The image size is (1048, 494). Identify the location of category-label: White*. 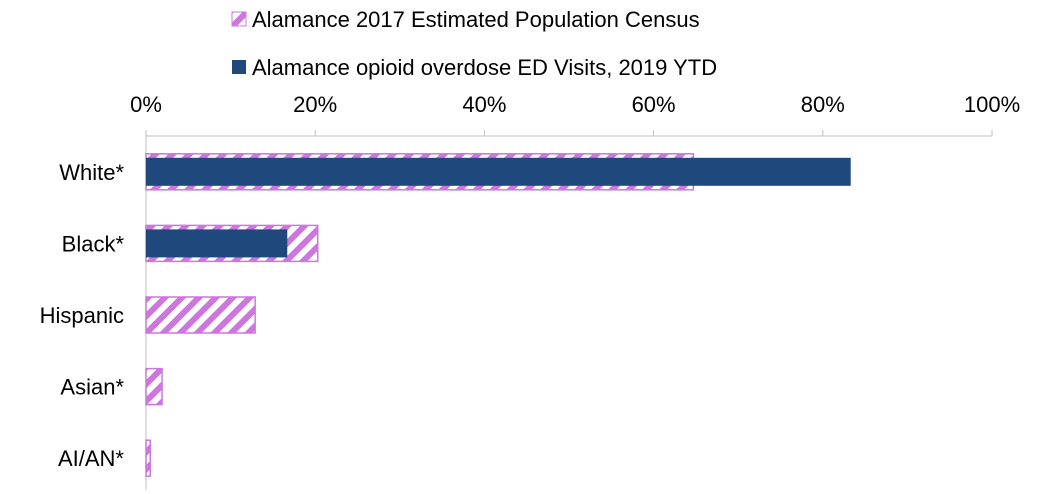
(91, 172).